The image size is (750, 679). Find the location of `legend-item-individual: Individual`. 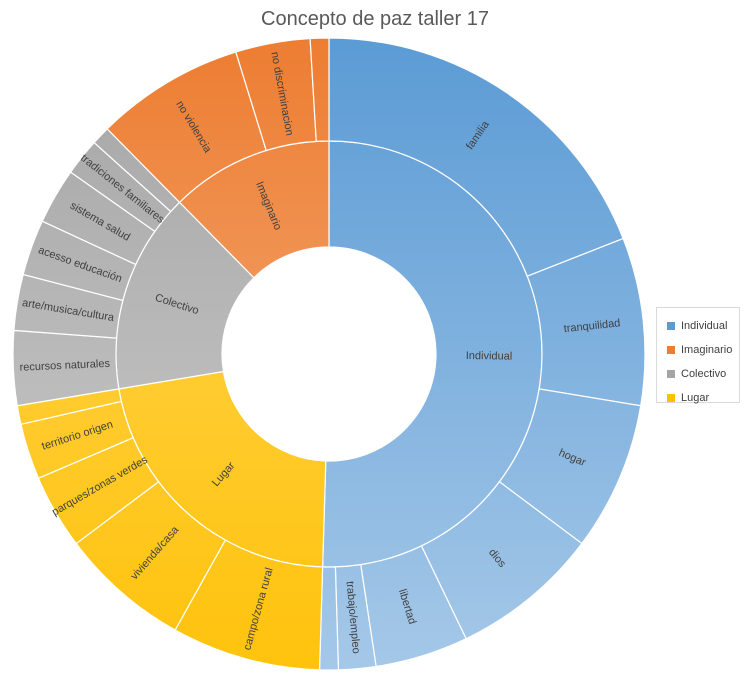

legend-item-individual: Individual is located at coordinates (703, 326).